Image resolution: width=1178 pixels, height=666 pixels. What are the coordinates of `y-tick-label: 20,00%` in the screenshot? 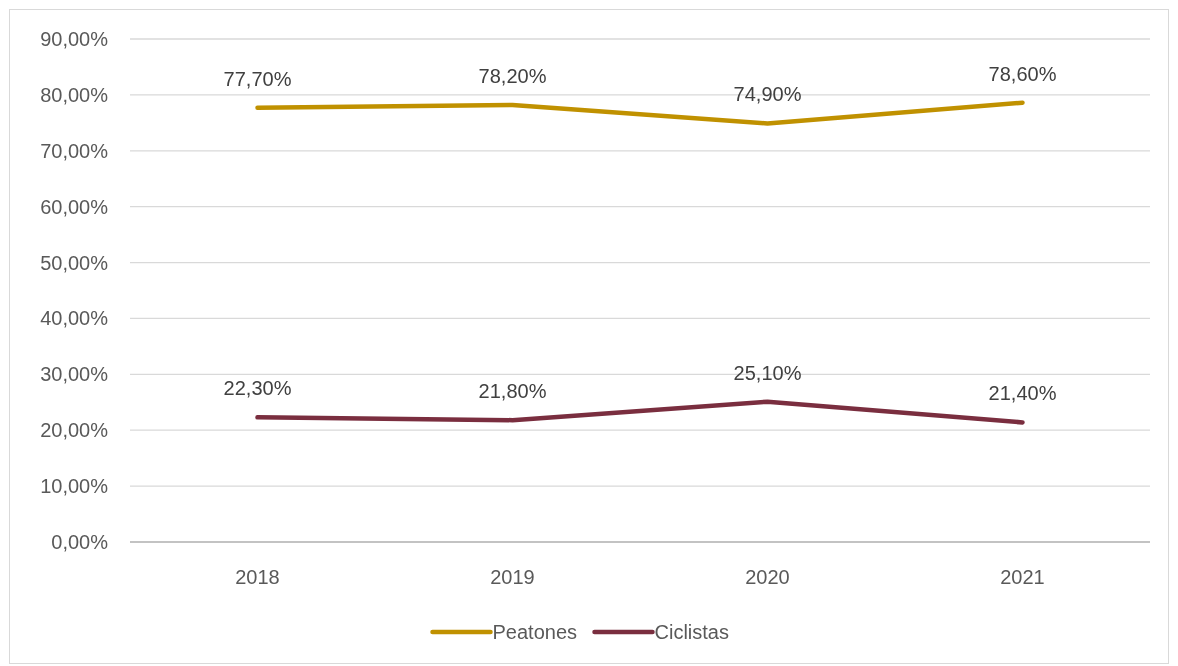 It's located at (74, 430).